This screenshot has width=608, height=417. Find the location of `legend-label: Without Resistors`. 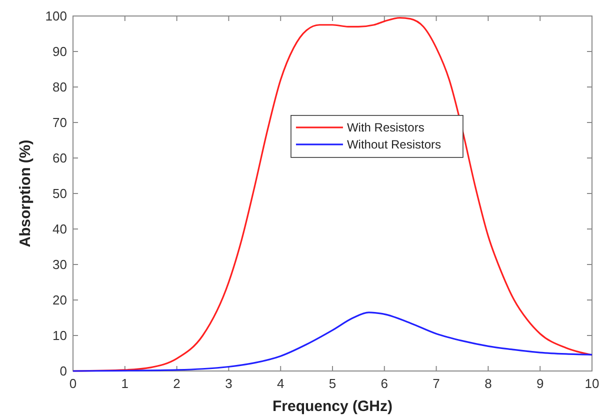

legend-label: Without Resistors is located at coordinates (394, 144).